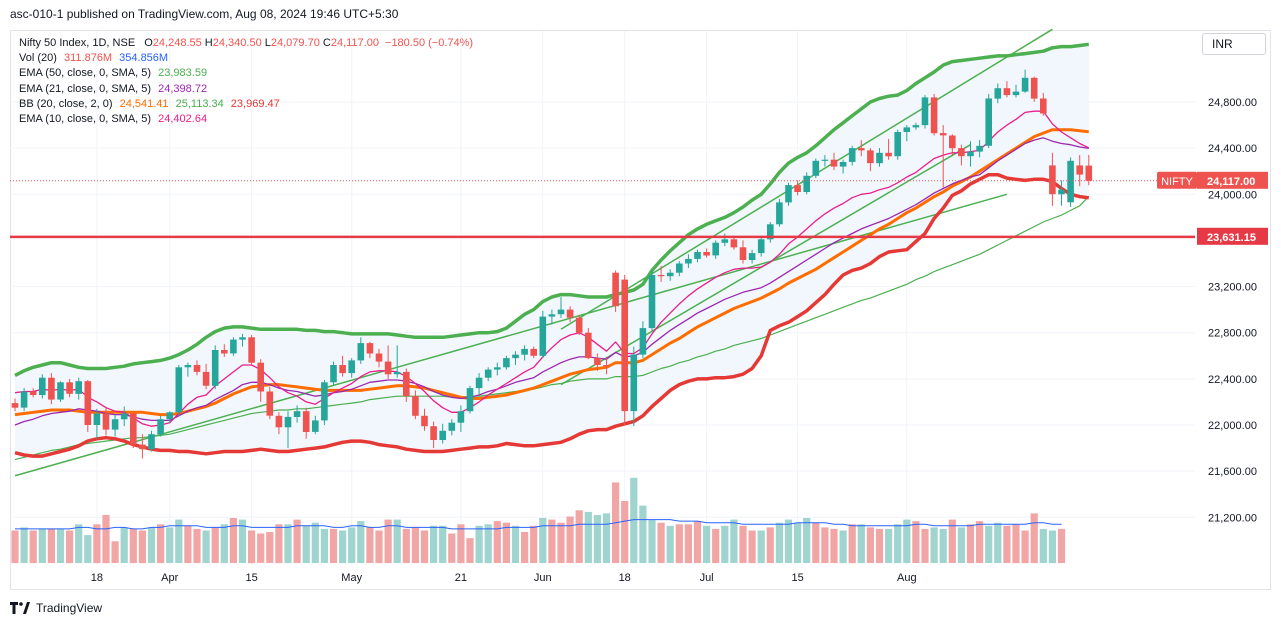 The height and width of the screenshot is (627, 1281). I want to click on vol-ma-value: 354.856M, so click(144, 58).